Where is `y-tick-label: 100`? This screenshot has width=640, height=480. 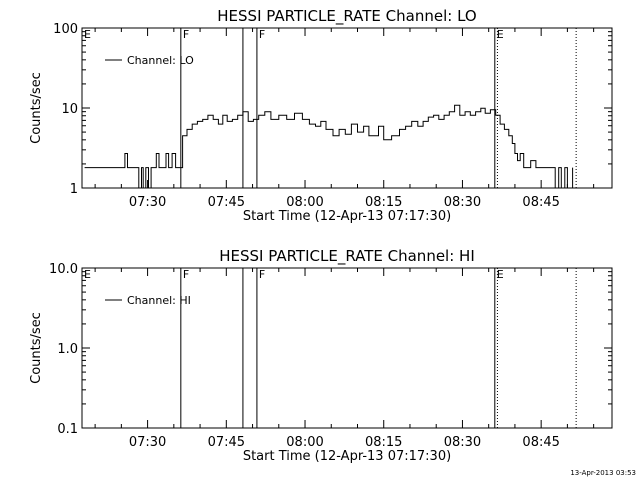
y-tick-label: 100 is located at coordinates (65, 29).